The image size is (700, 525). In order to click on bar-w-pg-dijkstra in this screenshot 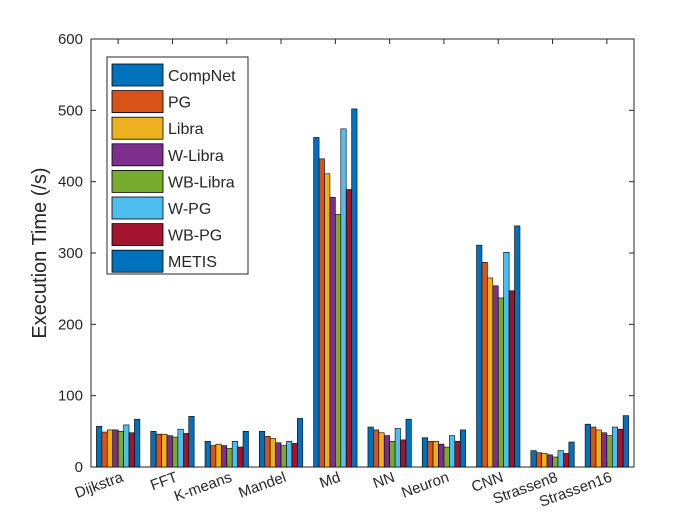, I will do `click(126, 446)`.